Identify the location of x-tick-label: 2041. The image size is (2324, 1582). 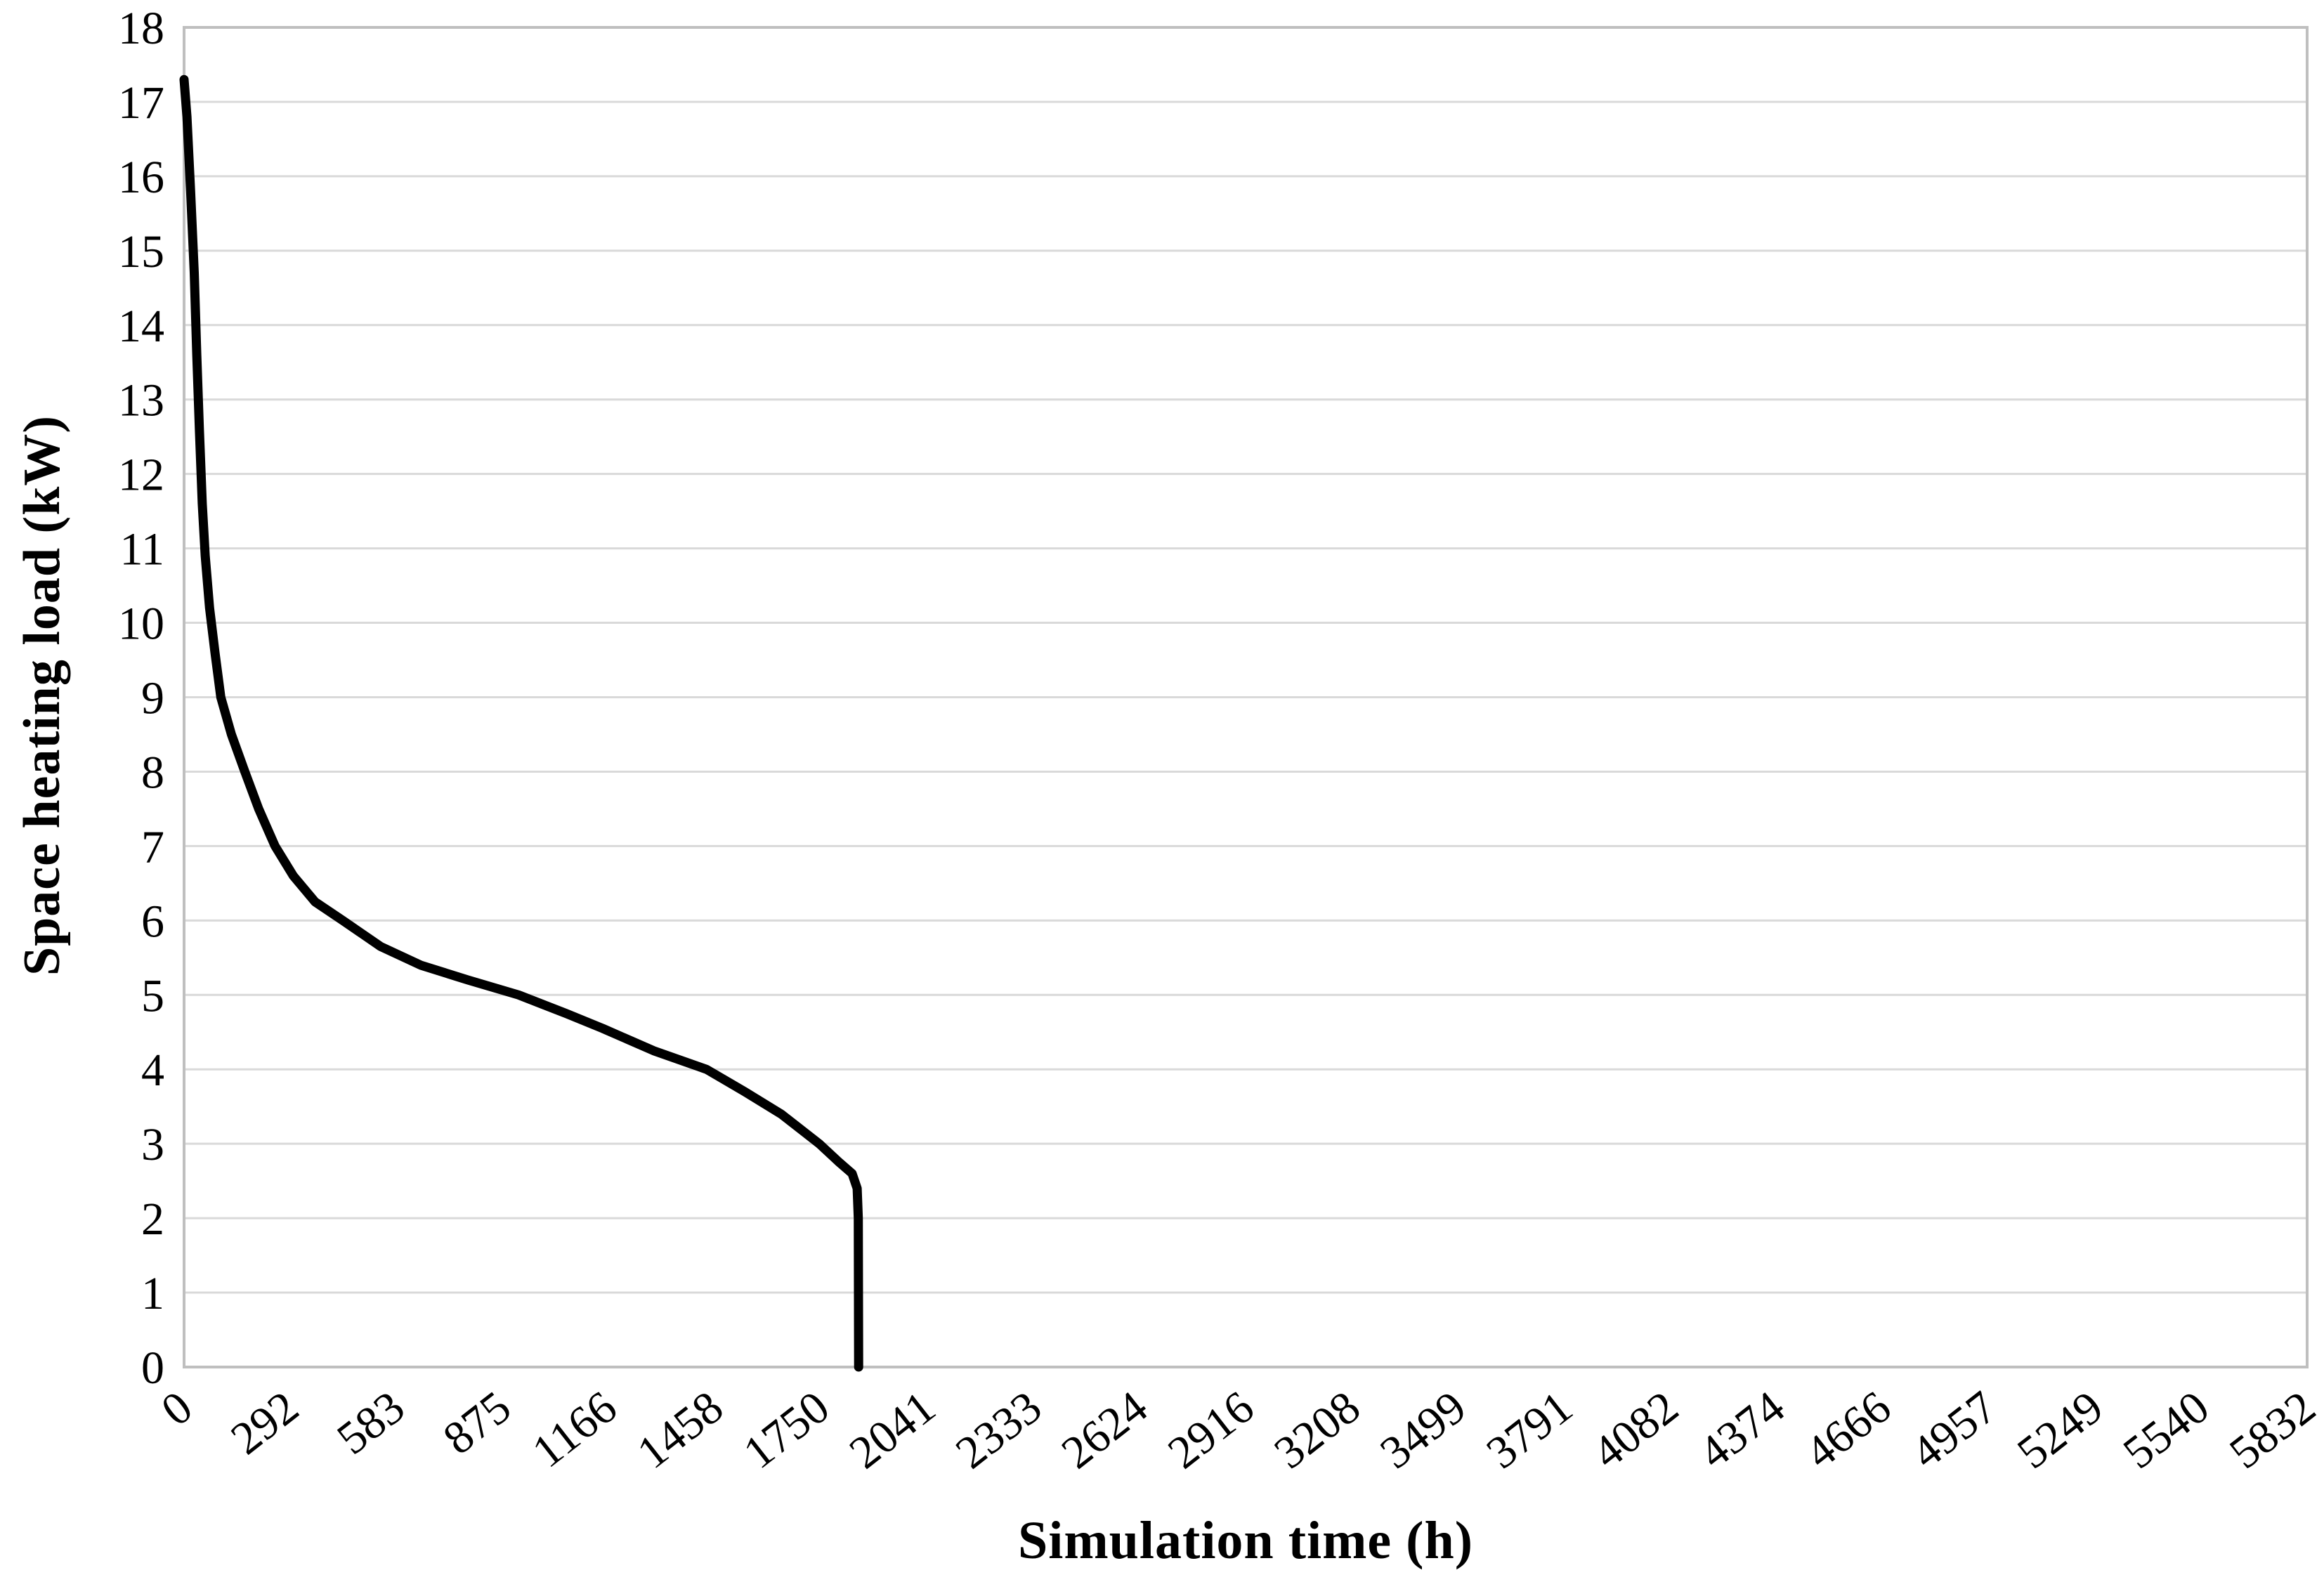
(892, 1430).